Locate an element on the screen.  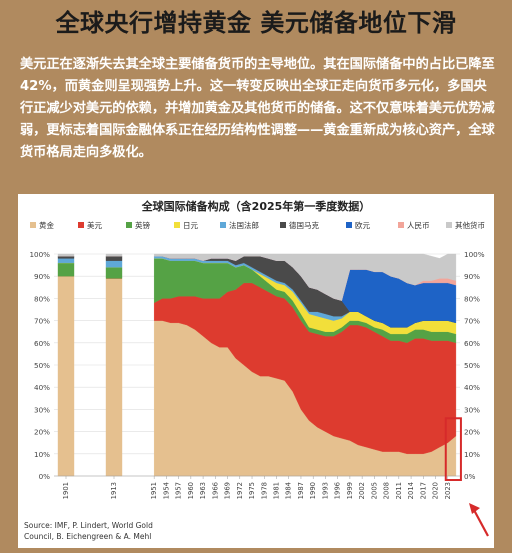
x-tick-label: 2002 is located at coordinates (362, 490).